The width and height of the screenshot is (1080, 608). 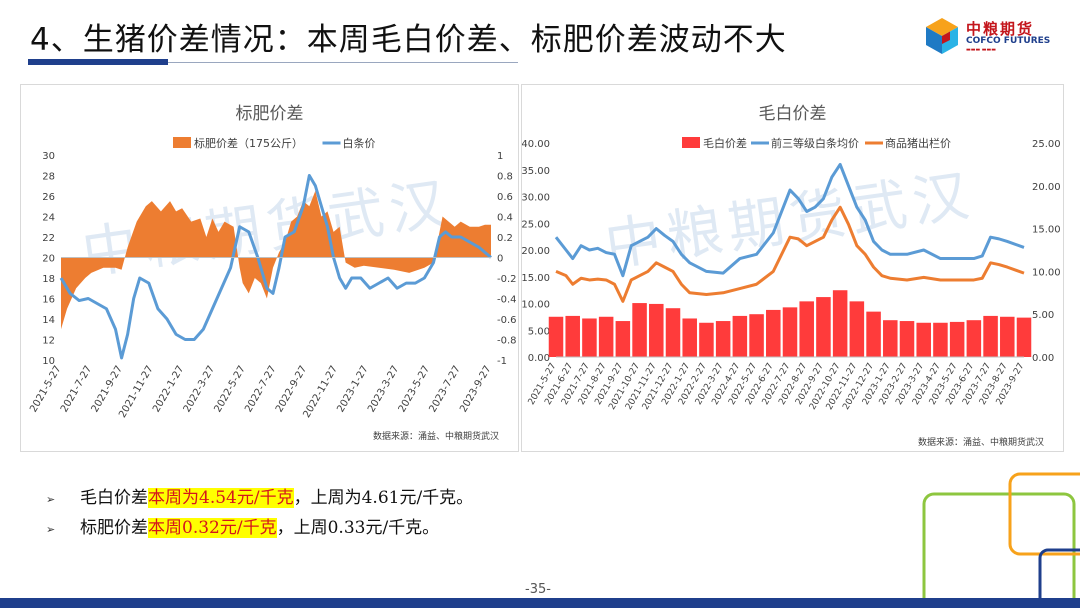 I want to click on x-tick-label: 2022-1-27, so click(x=168, y=389).